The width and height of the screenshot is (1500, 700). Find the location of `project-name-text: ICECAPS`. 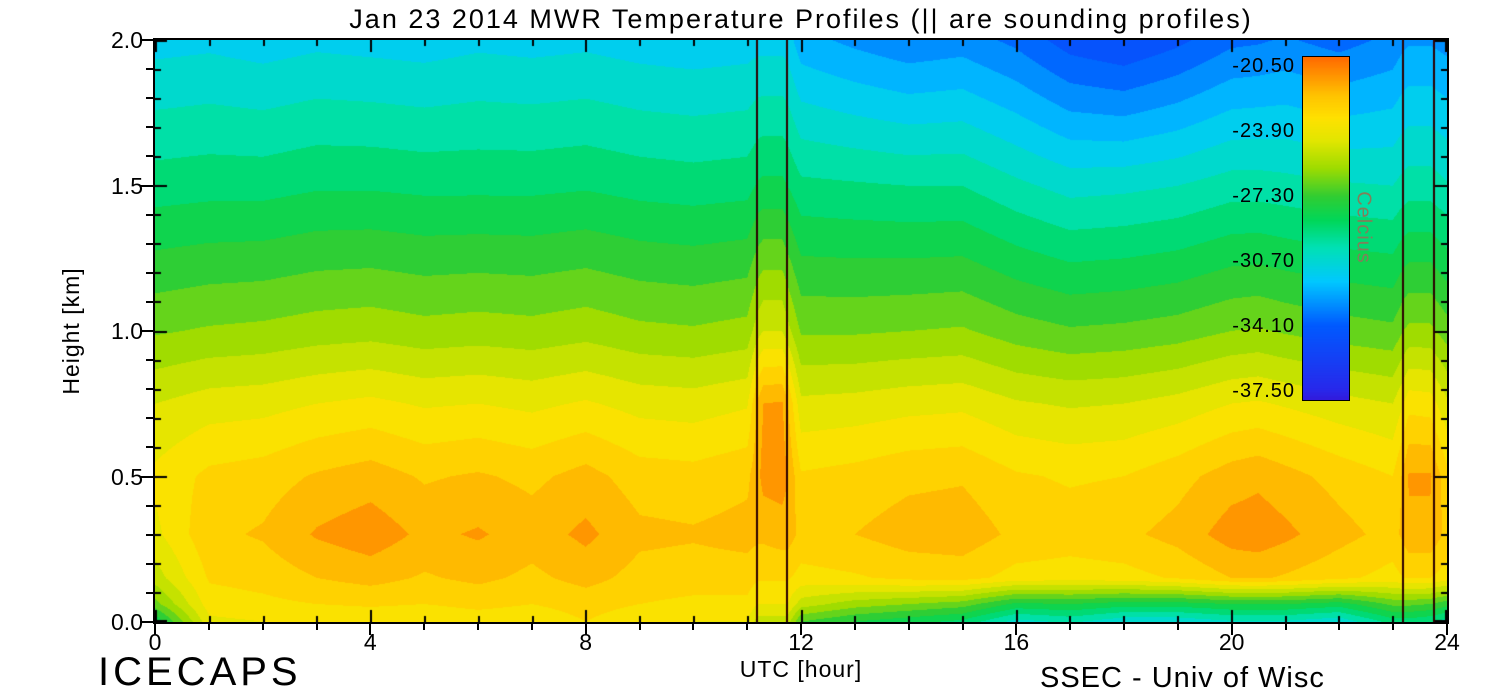

project-name-text: ICECAPS is located at coordinates (200, 672).